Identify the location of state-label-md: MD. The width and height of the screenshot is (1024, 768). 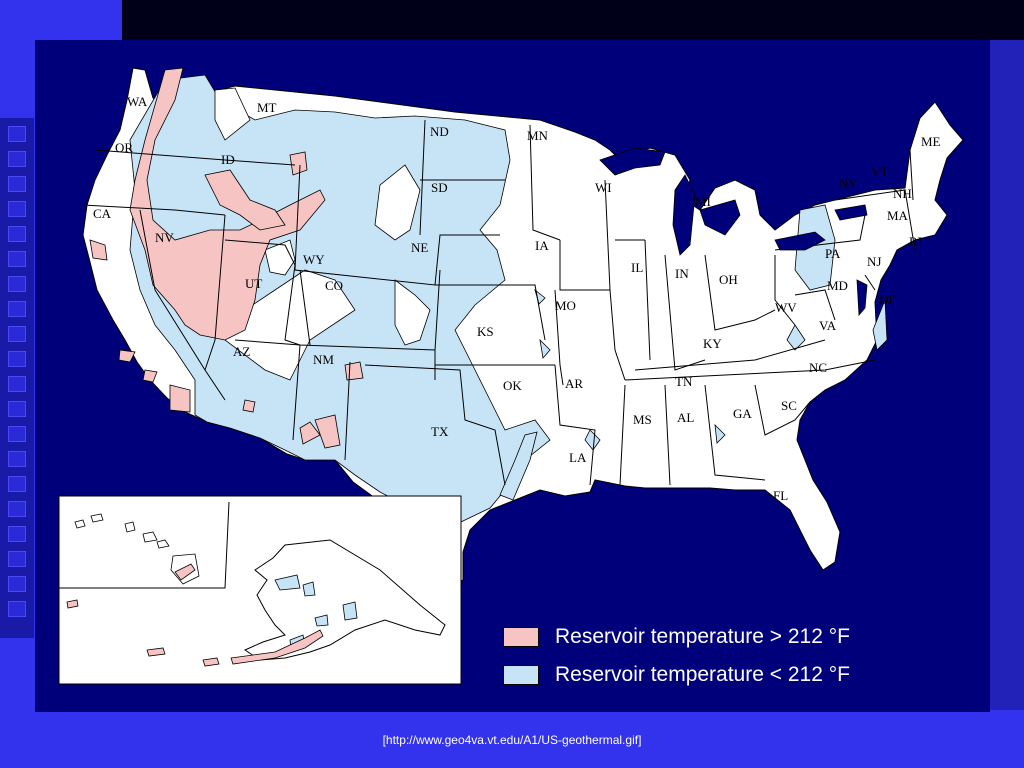
(837, 285).